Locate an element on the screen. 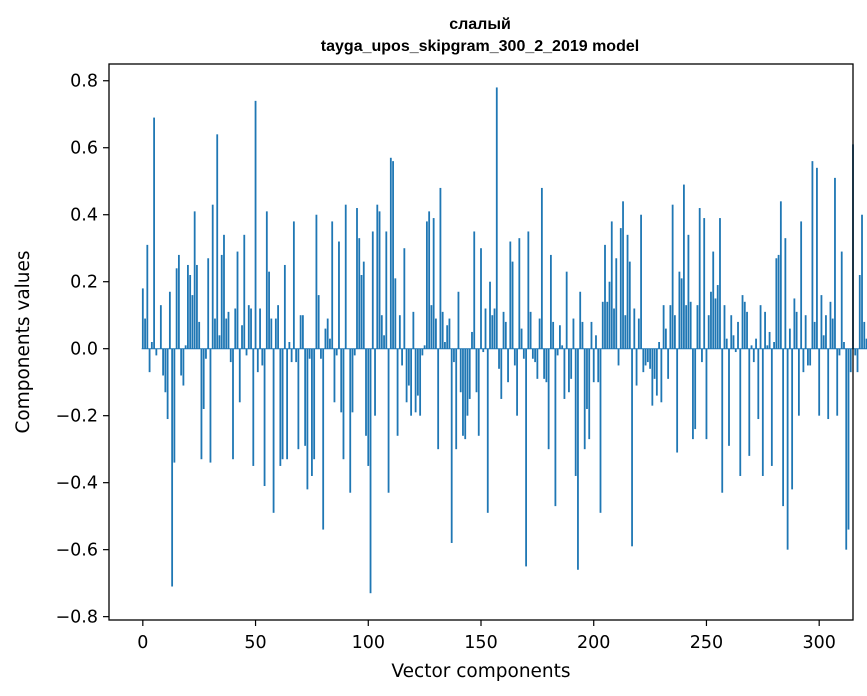 The height and width of the screenshot is (696, 867). y-tick-label: 0.0 is located at coordinates (84, 350).